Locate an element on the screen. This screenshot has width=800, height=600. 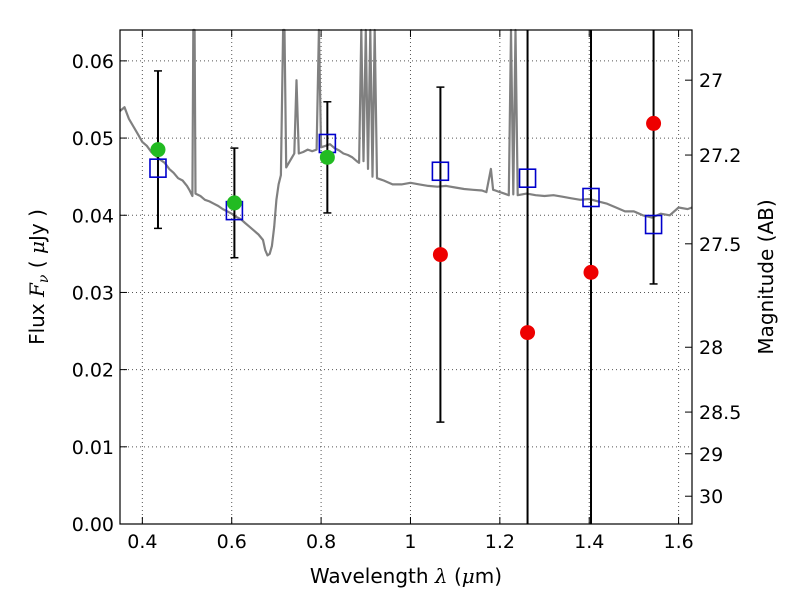
y-tick-label: 0.03 is located at coordinates (93, 293).